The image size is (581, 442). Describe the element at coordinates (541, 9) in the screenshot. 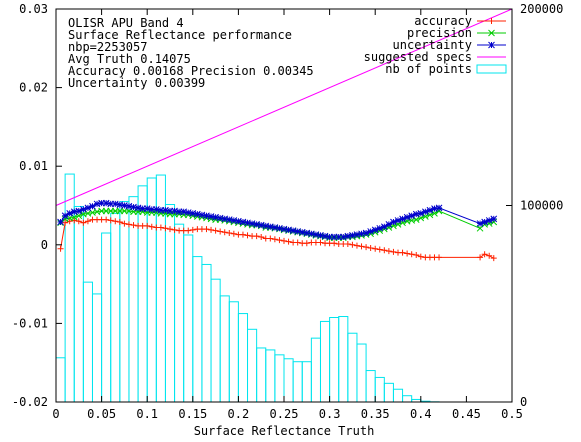

I see `y2-tick-label: 200000` at that location.